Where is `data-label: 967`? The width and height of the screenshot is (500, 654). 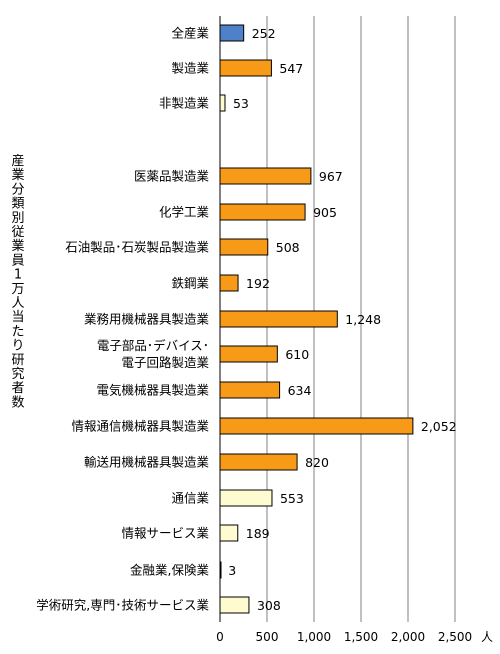 data-label: 967 is located at coordinates (331, 176).